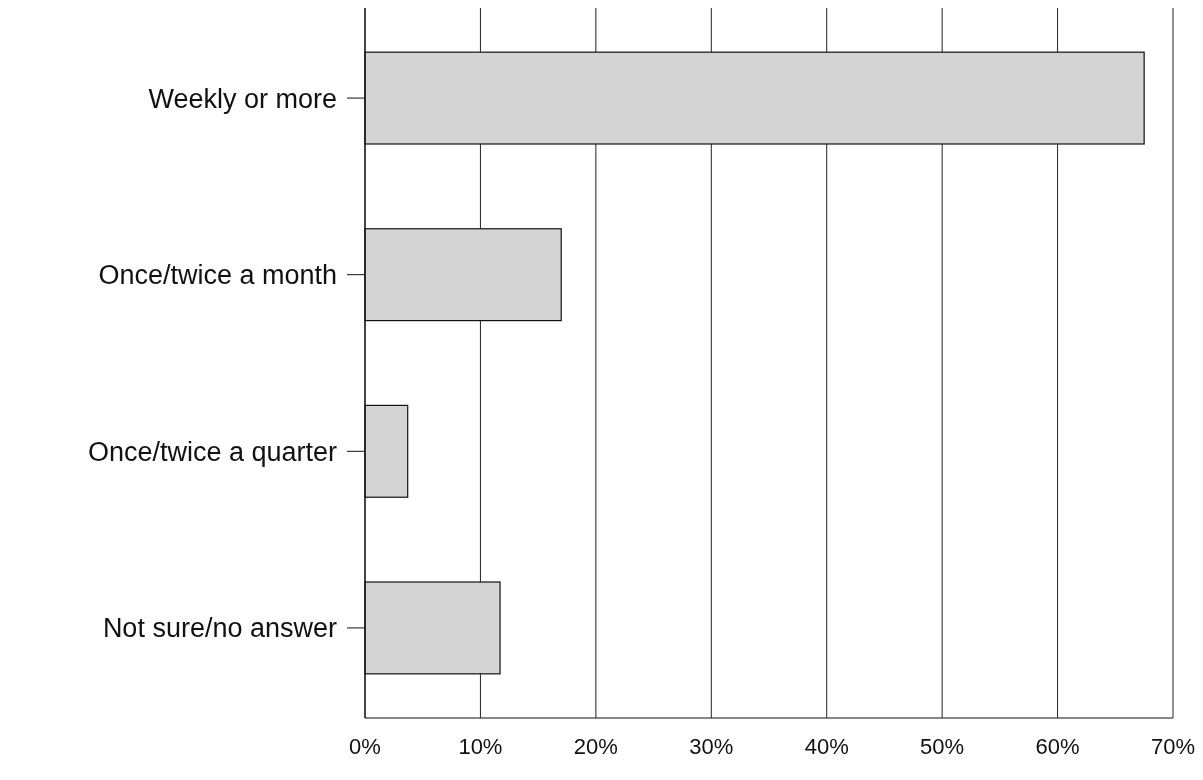 This screenshot has width=1203, height=780. What do you see at coordinates (711, 746) in the screenshot?
I see `x-tick-label: 30%` at bounding box center [711, 746].